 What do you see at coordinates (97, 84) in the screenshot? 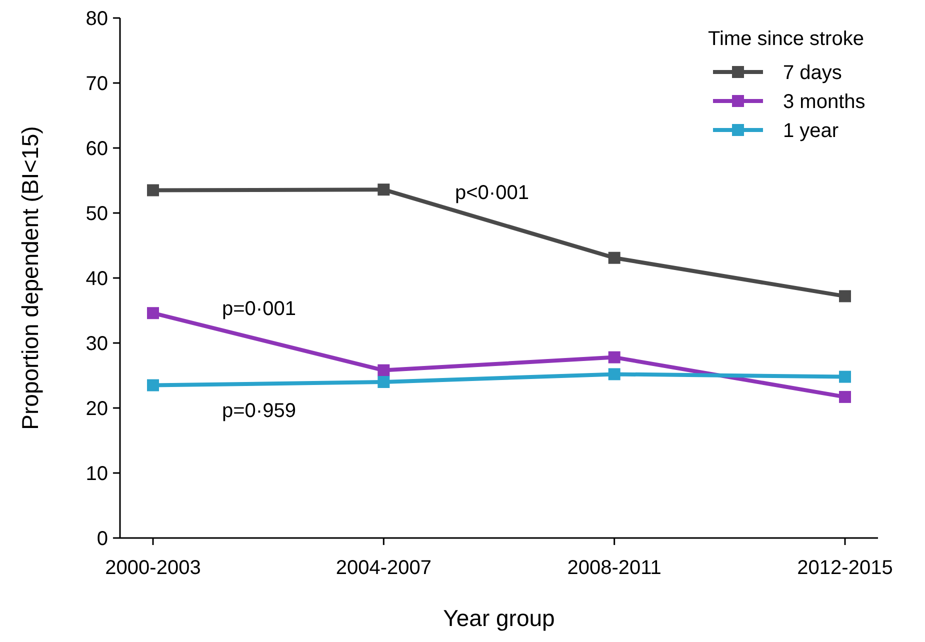
I see `y-tick-label: 70` at bounding box center [97, 84].